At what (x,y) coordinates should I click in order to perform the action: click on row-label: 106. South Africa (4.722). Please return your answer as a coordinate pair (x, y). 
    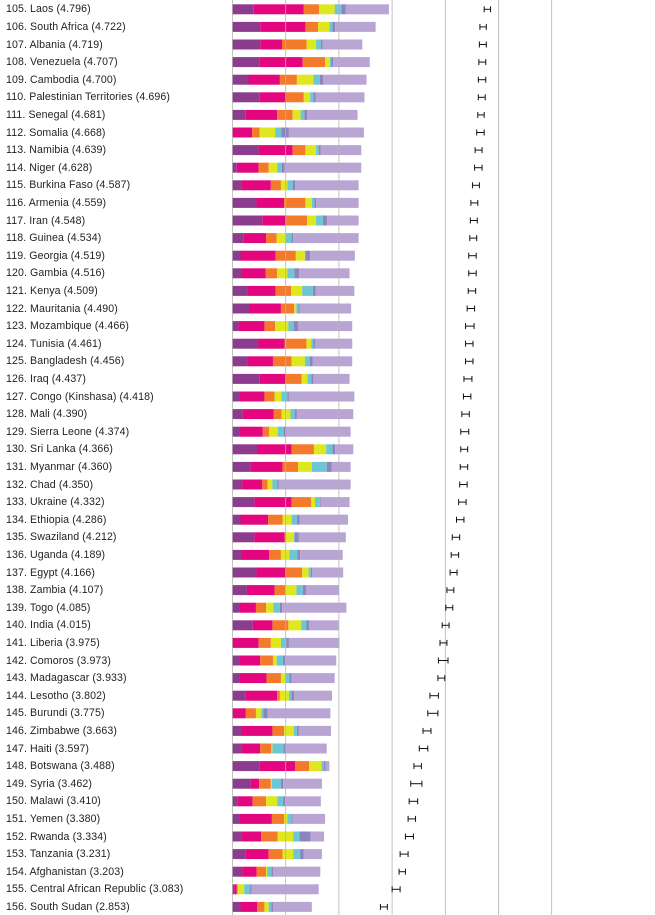
    Looking at the image, I should click on (66, 26).